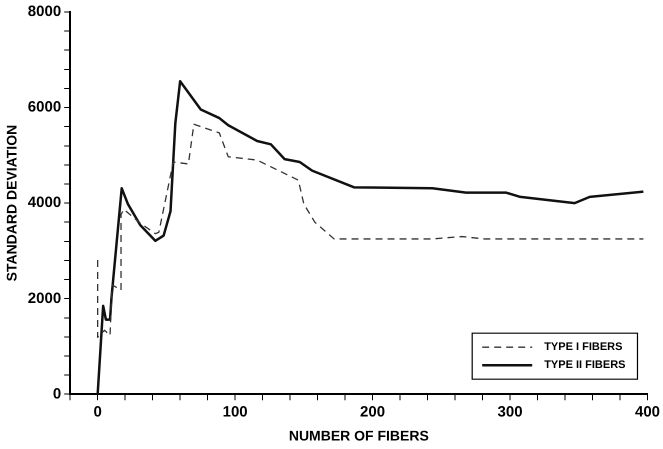 This screenshot has height=449, width=663. What do you see at coordinates (11, 203) in the screenshot?
I see `y-axis-title: STANDARD DEVIATION` at bounding box center [11, 203].